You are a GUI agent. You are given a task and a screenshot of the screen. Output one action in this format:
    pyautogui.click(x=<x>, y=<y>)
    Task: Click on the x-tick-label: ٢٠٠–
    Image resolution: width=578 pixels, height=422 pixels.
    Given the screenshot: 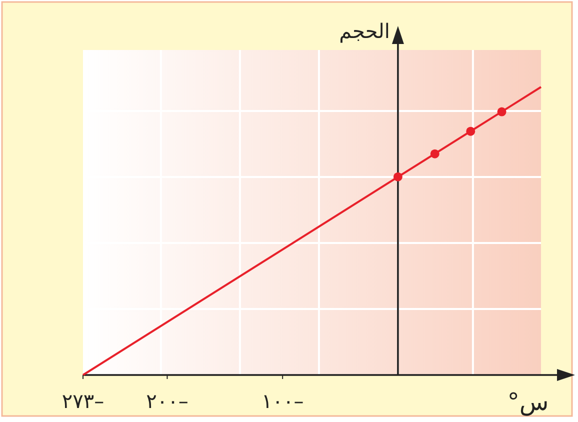 What is the action you would take?
    pyautogui.click(x=167, y=401)
    